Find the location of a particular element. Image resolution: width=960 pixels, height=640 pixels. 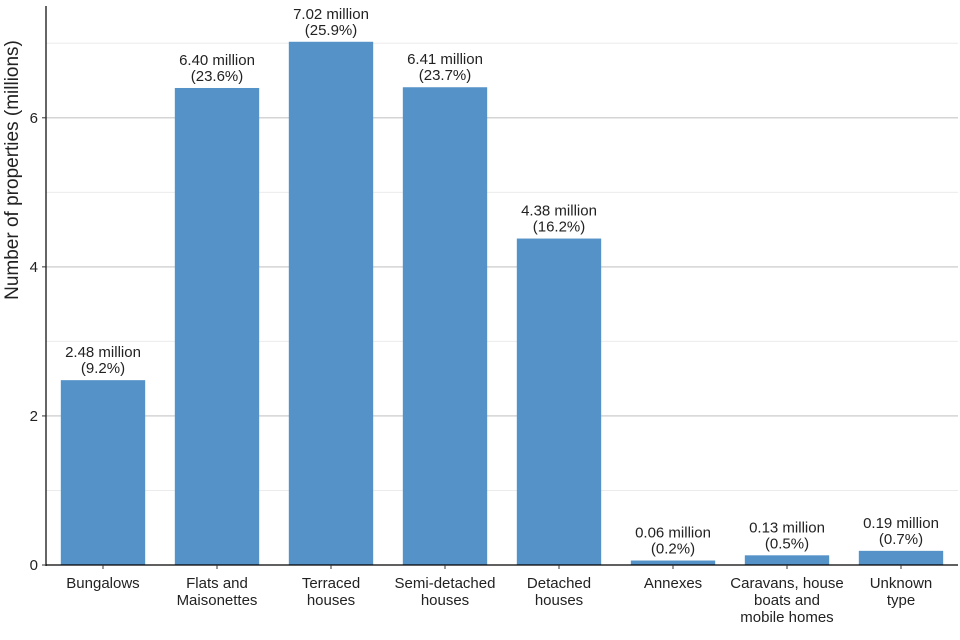

y-axis-title: Number of properties (millions) is located at coordinates (12, 170).